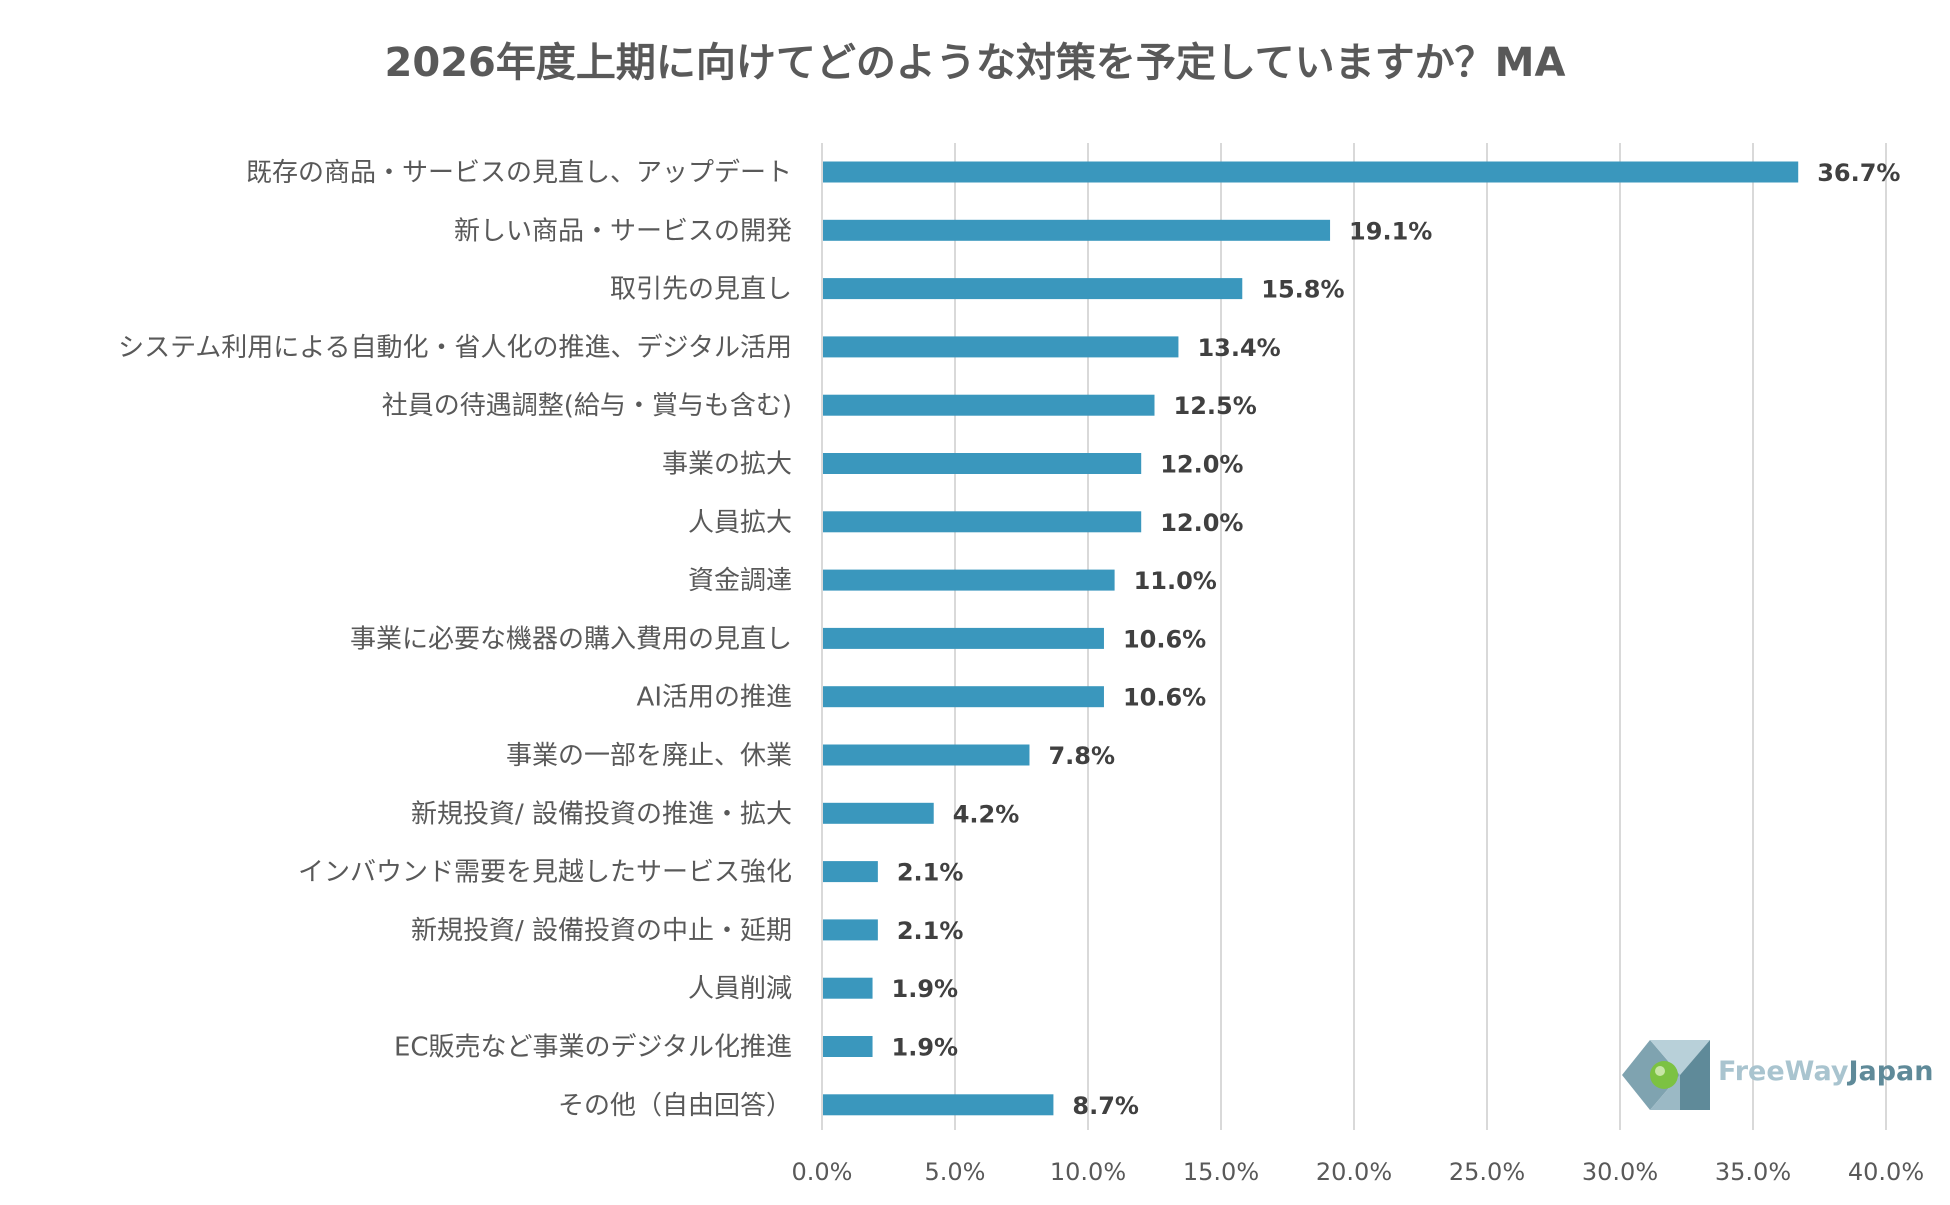 This screenshot has width=1950, height=1205. I want to click on x-tick-label: 30.0%, so click(1620, 1172).